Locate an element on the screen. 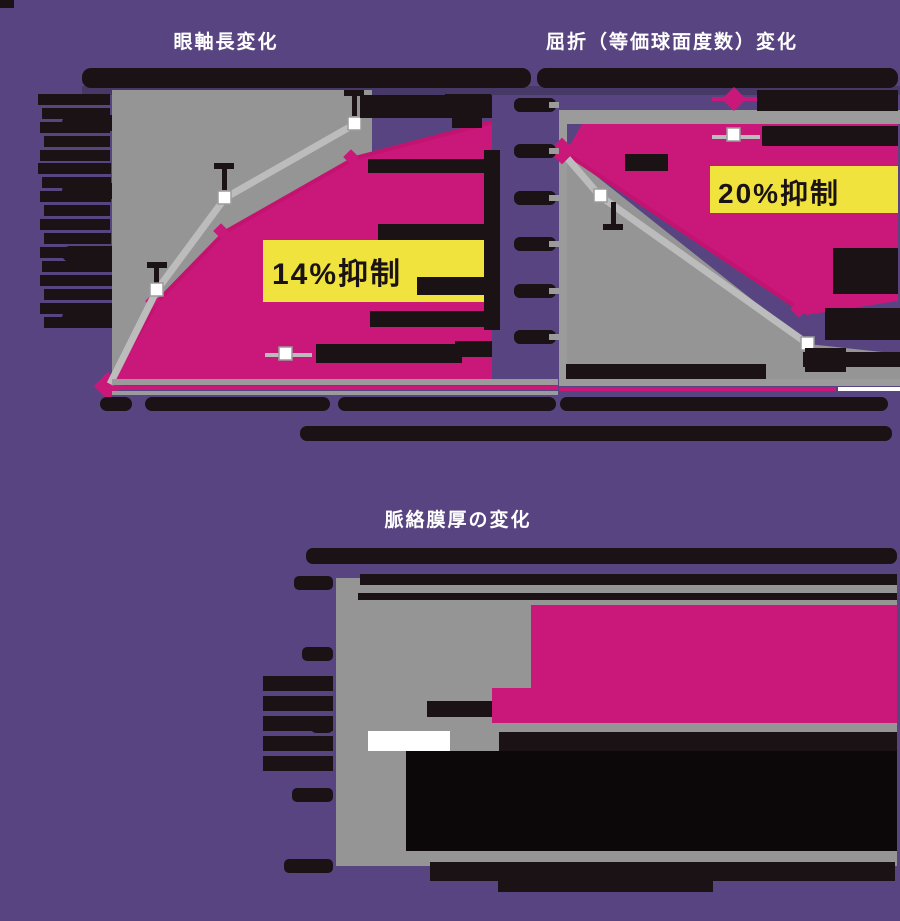 The height and width of the screenshot is (921, 900). chart2-suppression-badge: 20%抑制 is located at coordinates (779, 193).